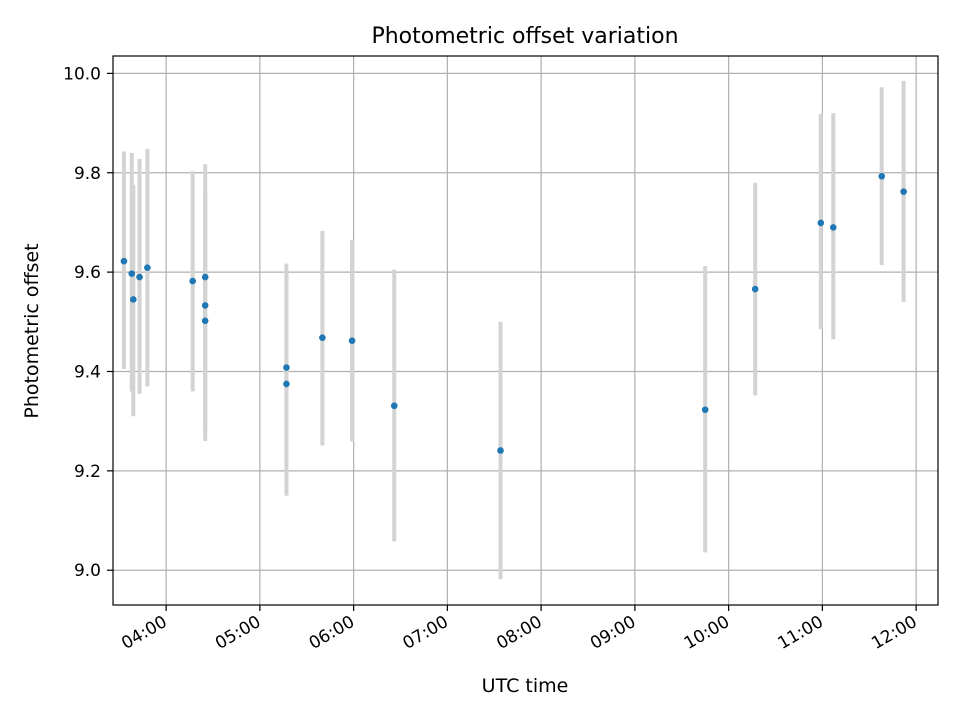 Image resolution: width=960 pixels, height=724 pixels. I want to click on y-axis-label: Photometric offset, so click(32, 330).